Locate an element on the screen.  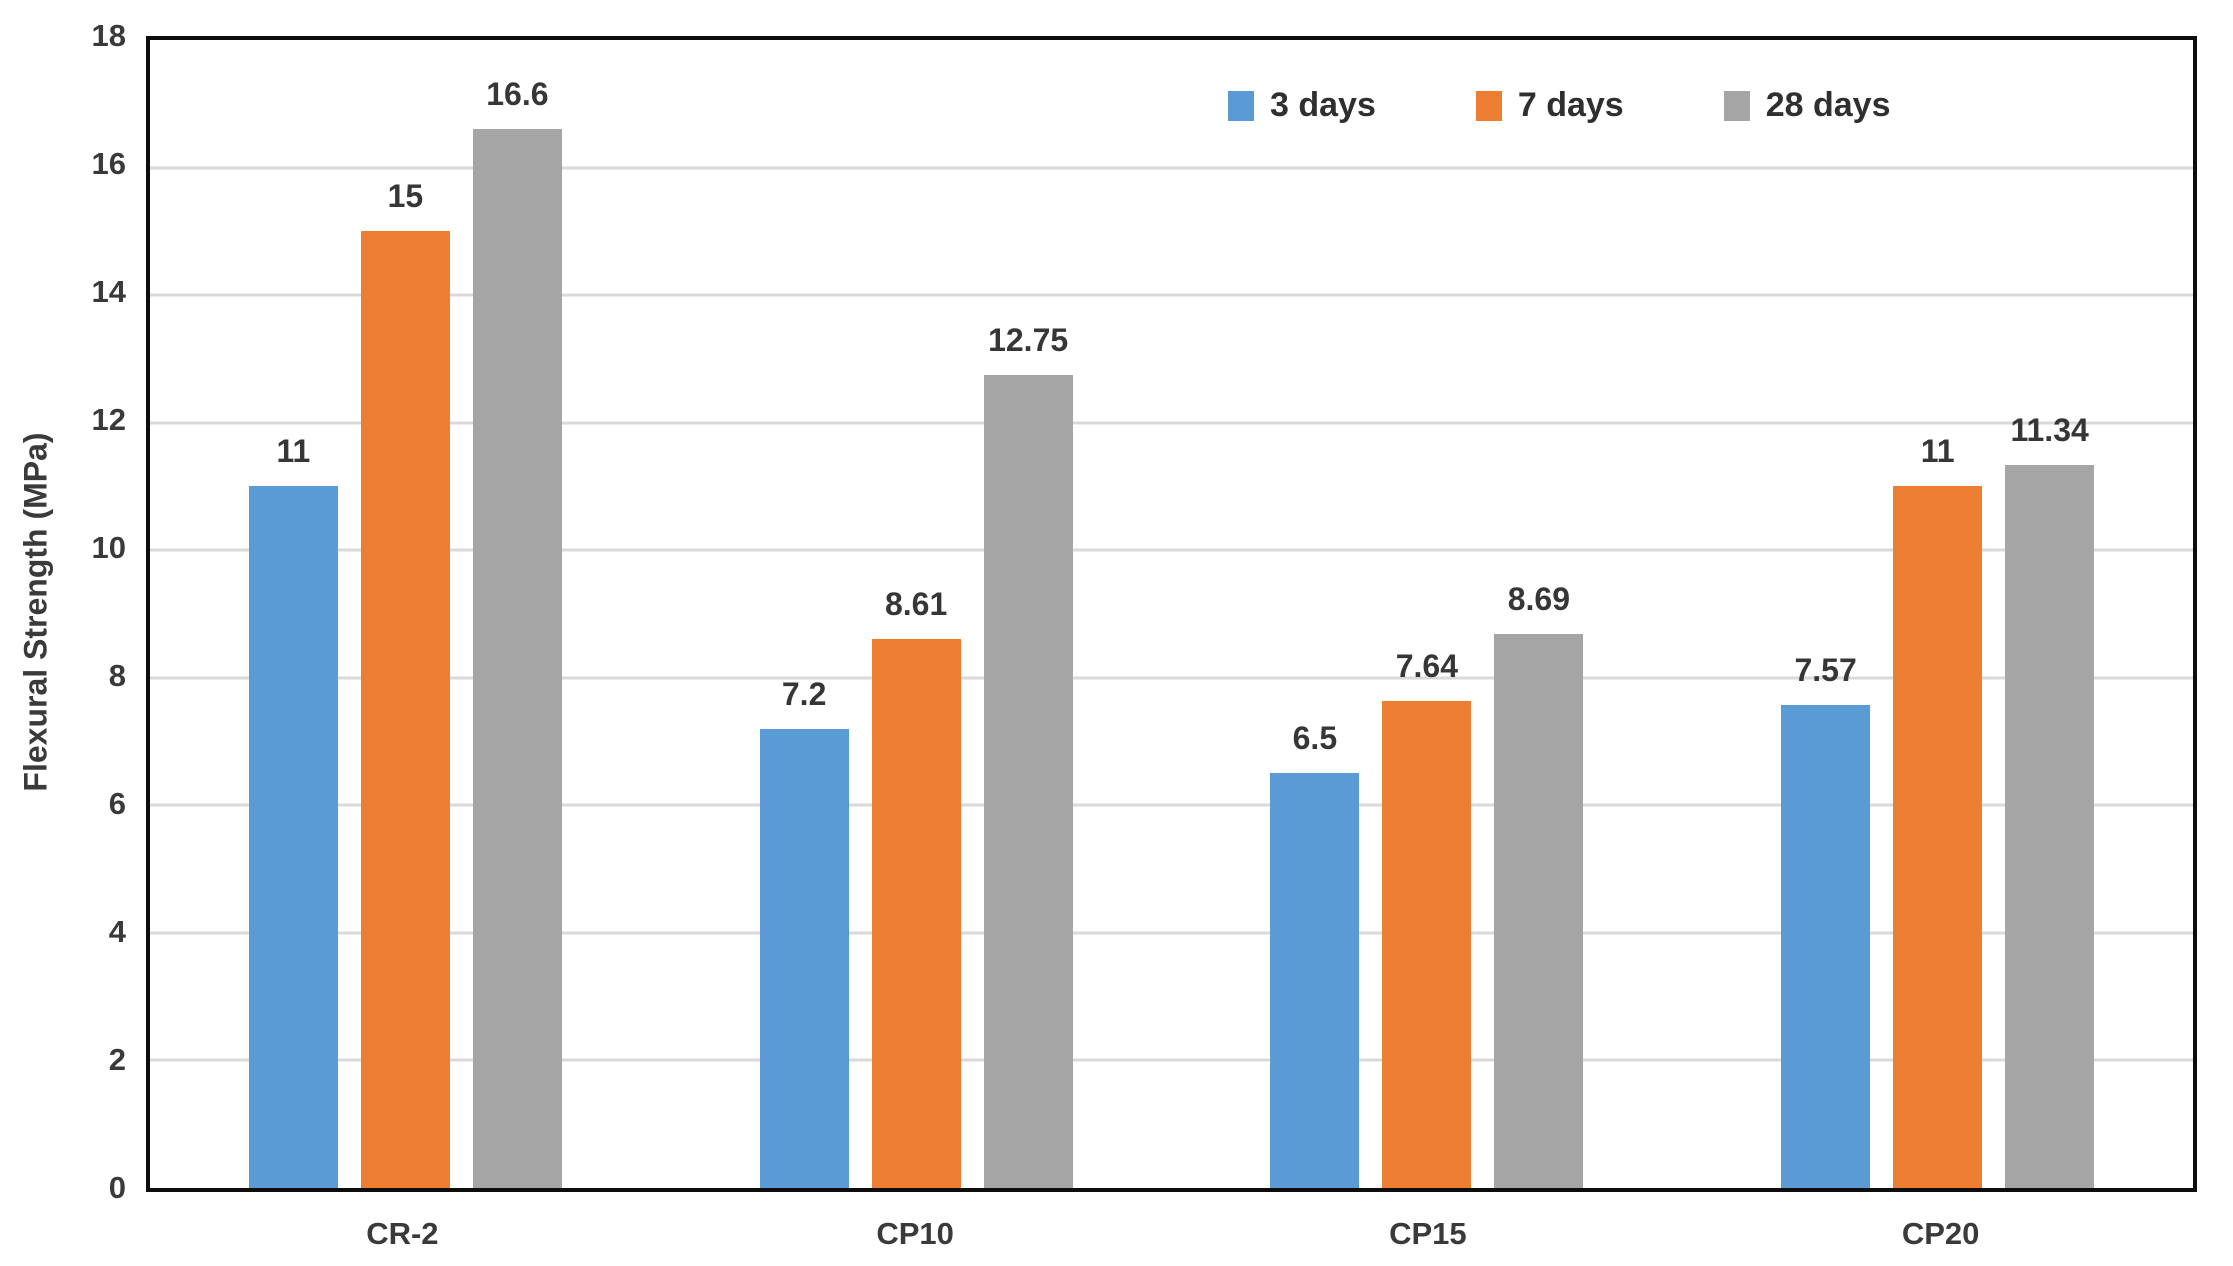
bar-3-days-cr-2: 11 is located at coordinates (293, 810).